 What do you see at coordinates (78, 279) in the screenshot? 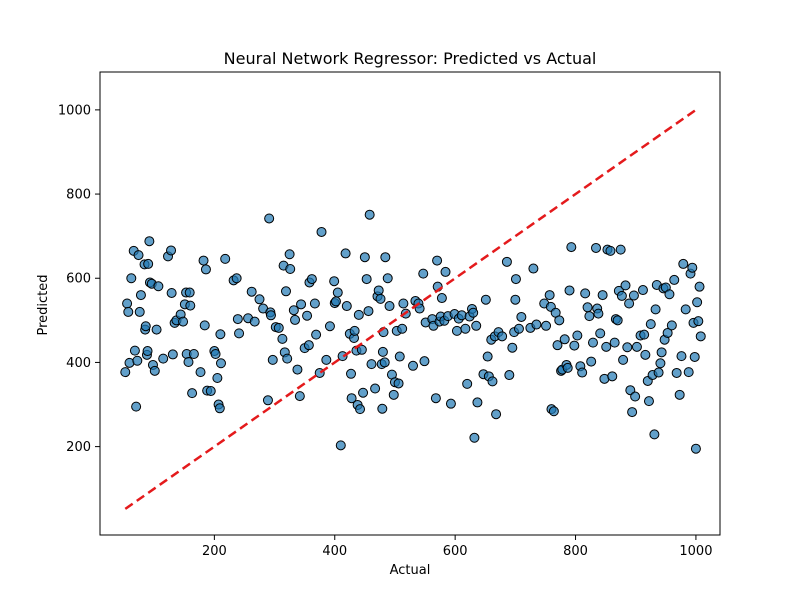
I see `y-tick-label: 600` at bounding box center [78, 279].